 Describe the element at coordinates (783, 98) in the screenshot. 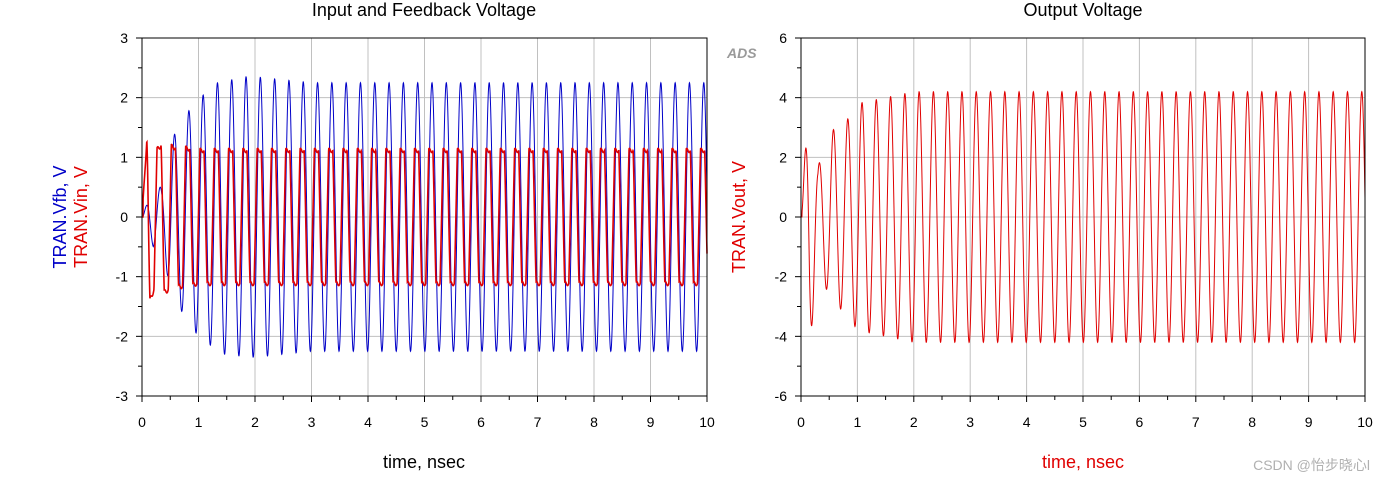

I see `right-ytick-label: 4` at that location.